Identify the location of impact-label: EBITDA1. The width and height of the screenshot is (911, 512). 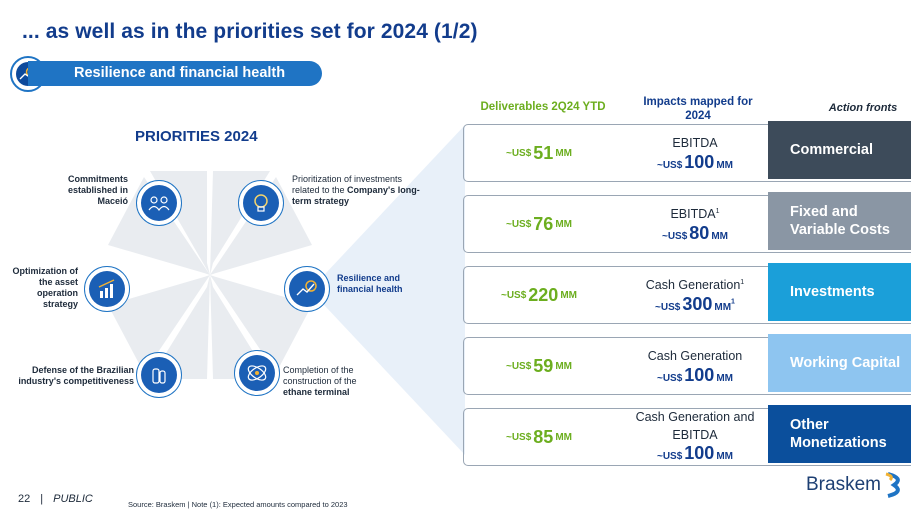
(695, 214).